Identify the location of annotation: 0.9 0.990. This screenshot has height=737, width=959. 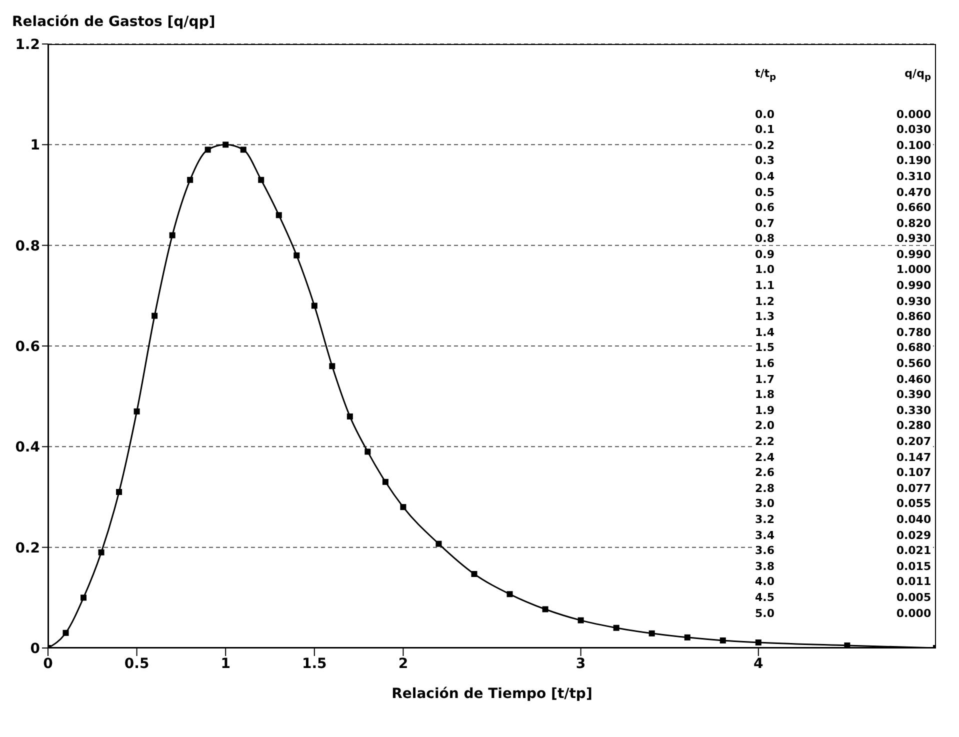
(843, 254).